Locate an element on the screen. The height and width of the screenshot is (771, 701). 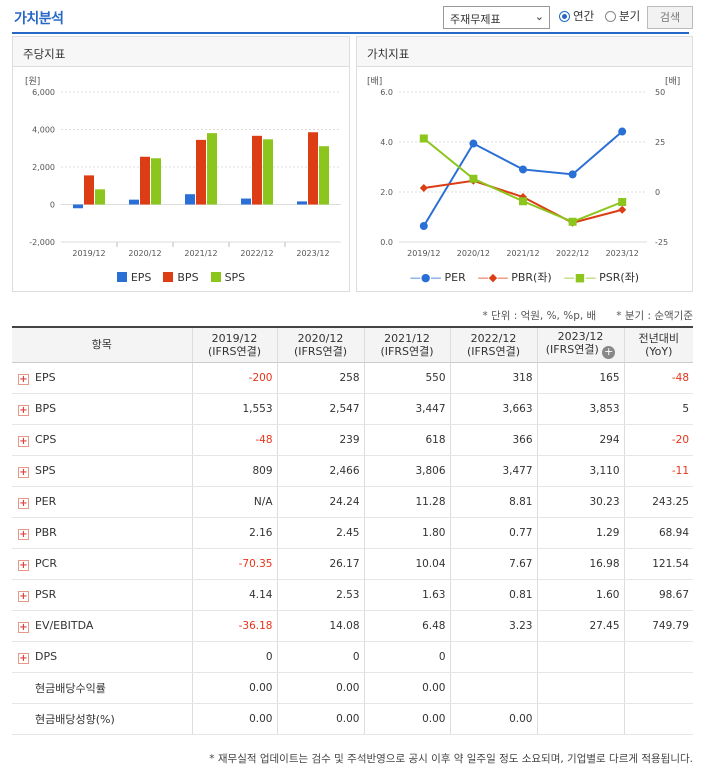
table-cell: 30.23 is located at coordinates (581, 502).